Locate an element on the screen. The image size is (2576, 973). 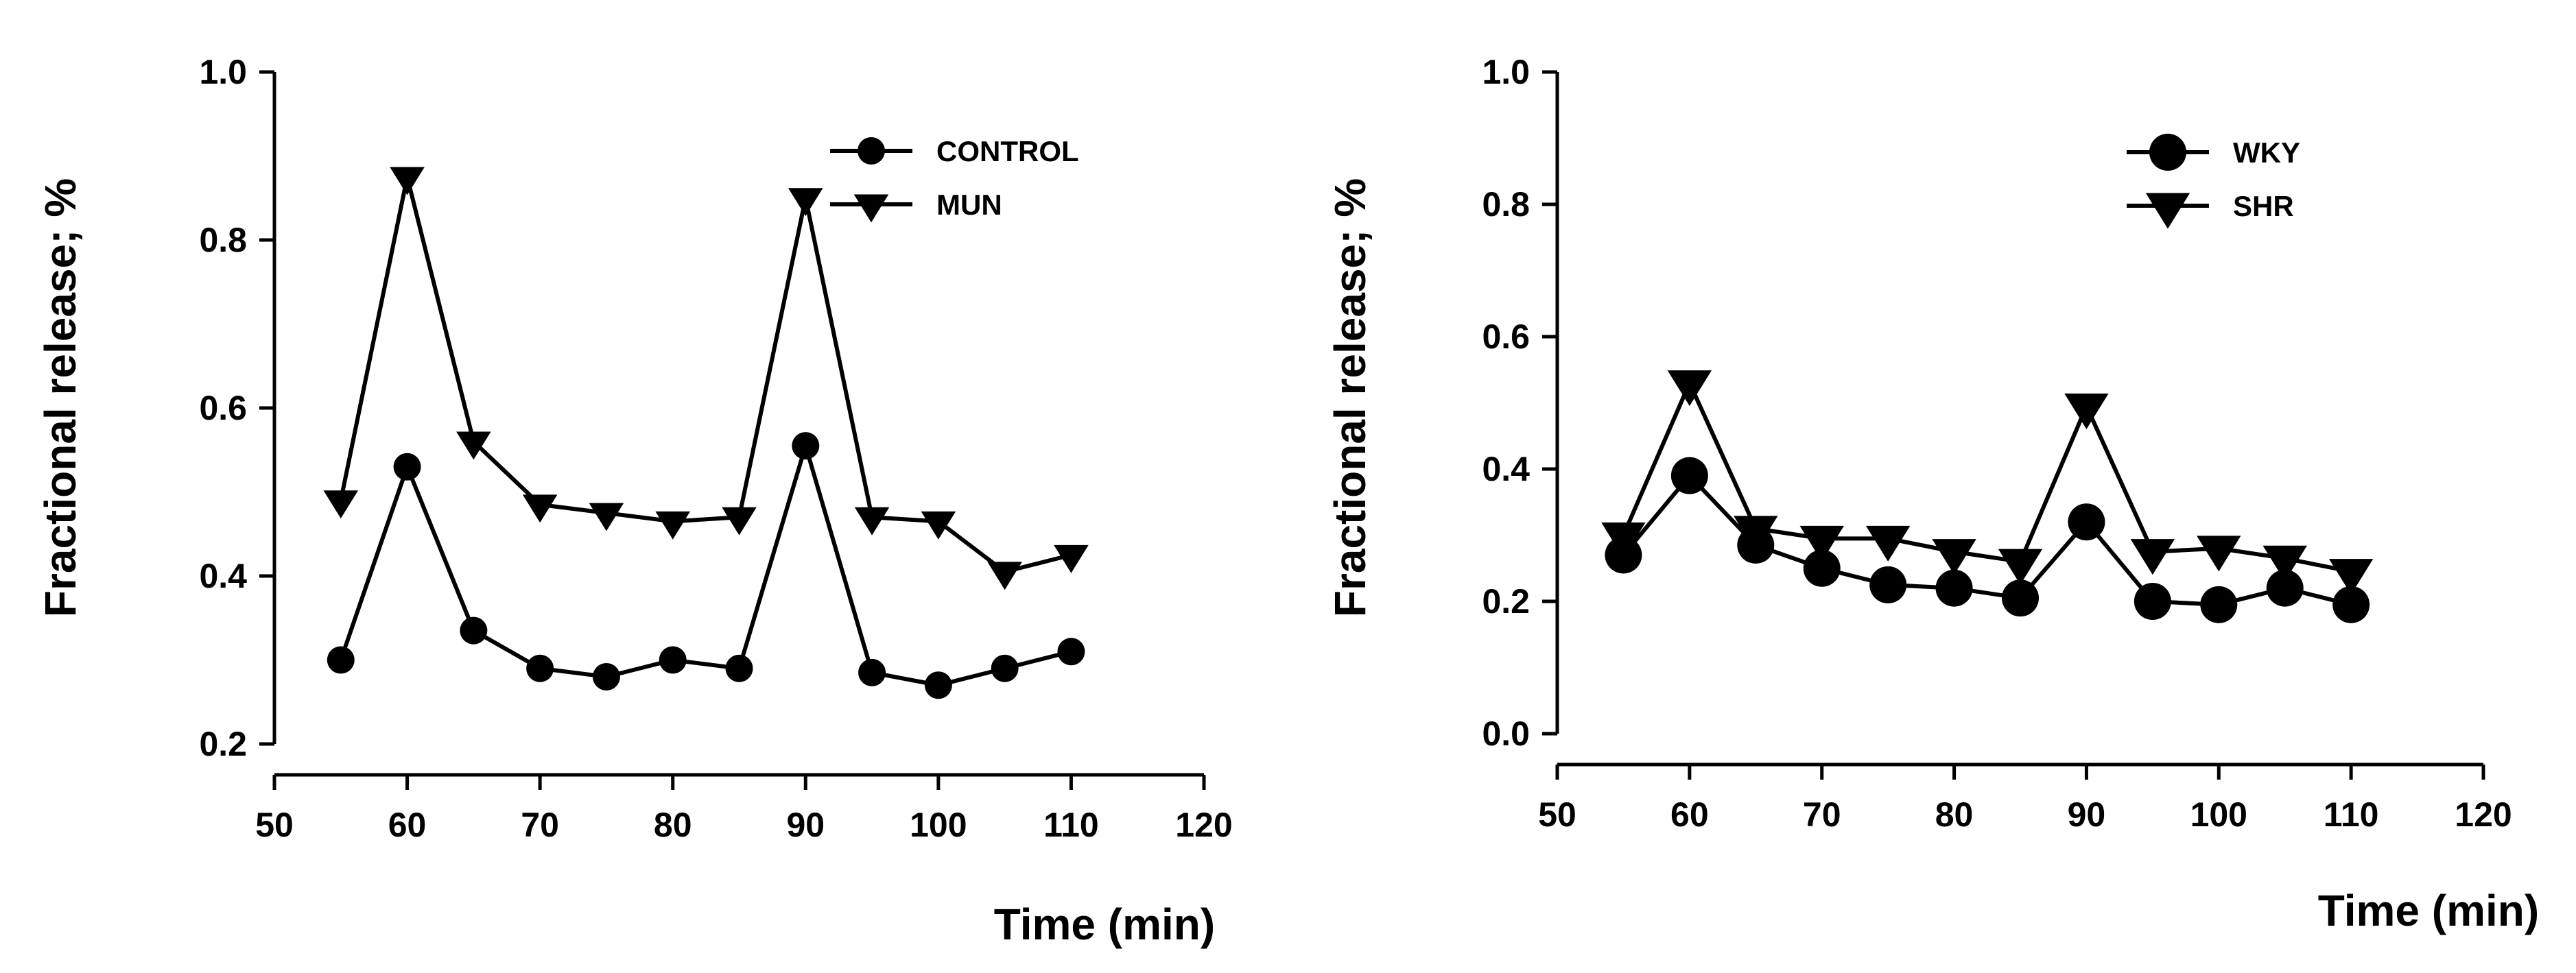
right-y-tick-label: 0.4 is located at coordinates (1506, 469).